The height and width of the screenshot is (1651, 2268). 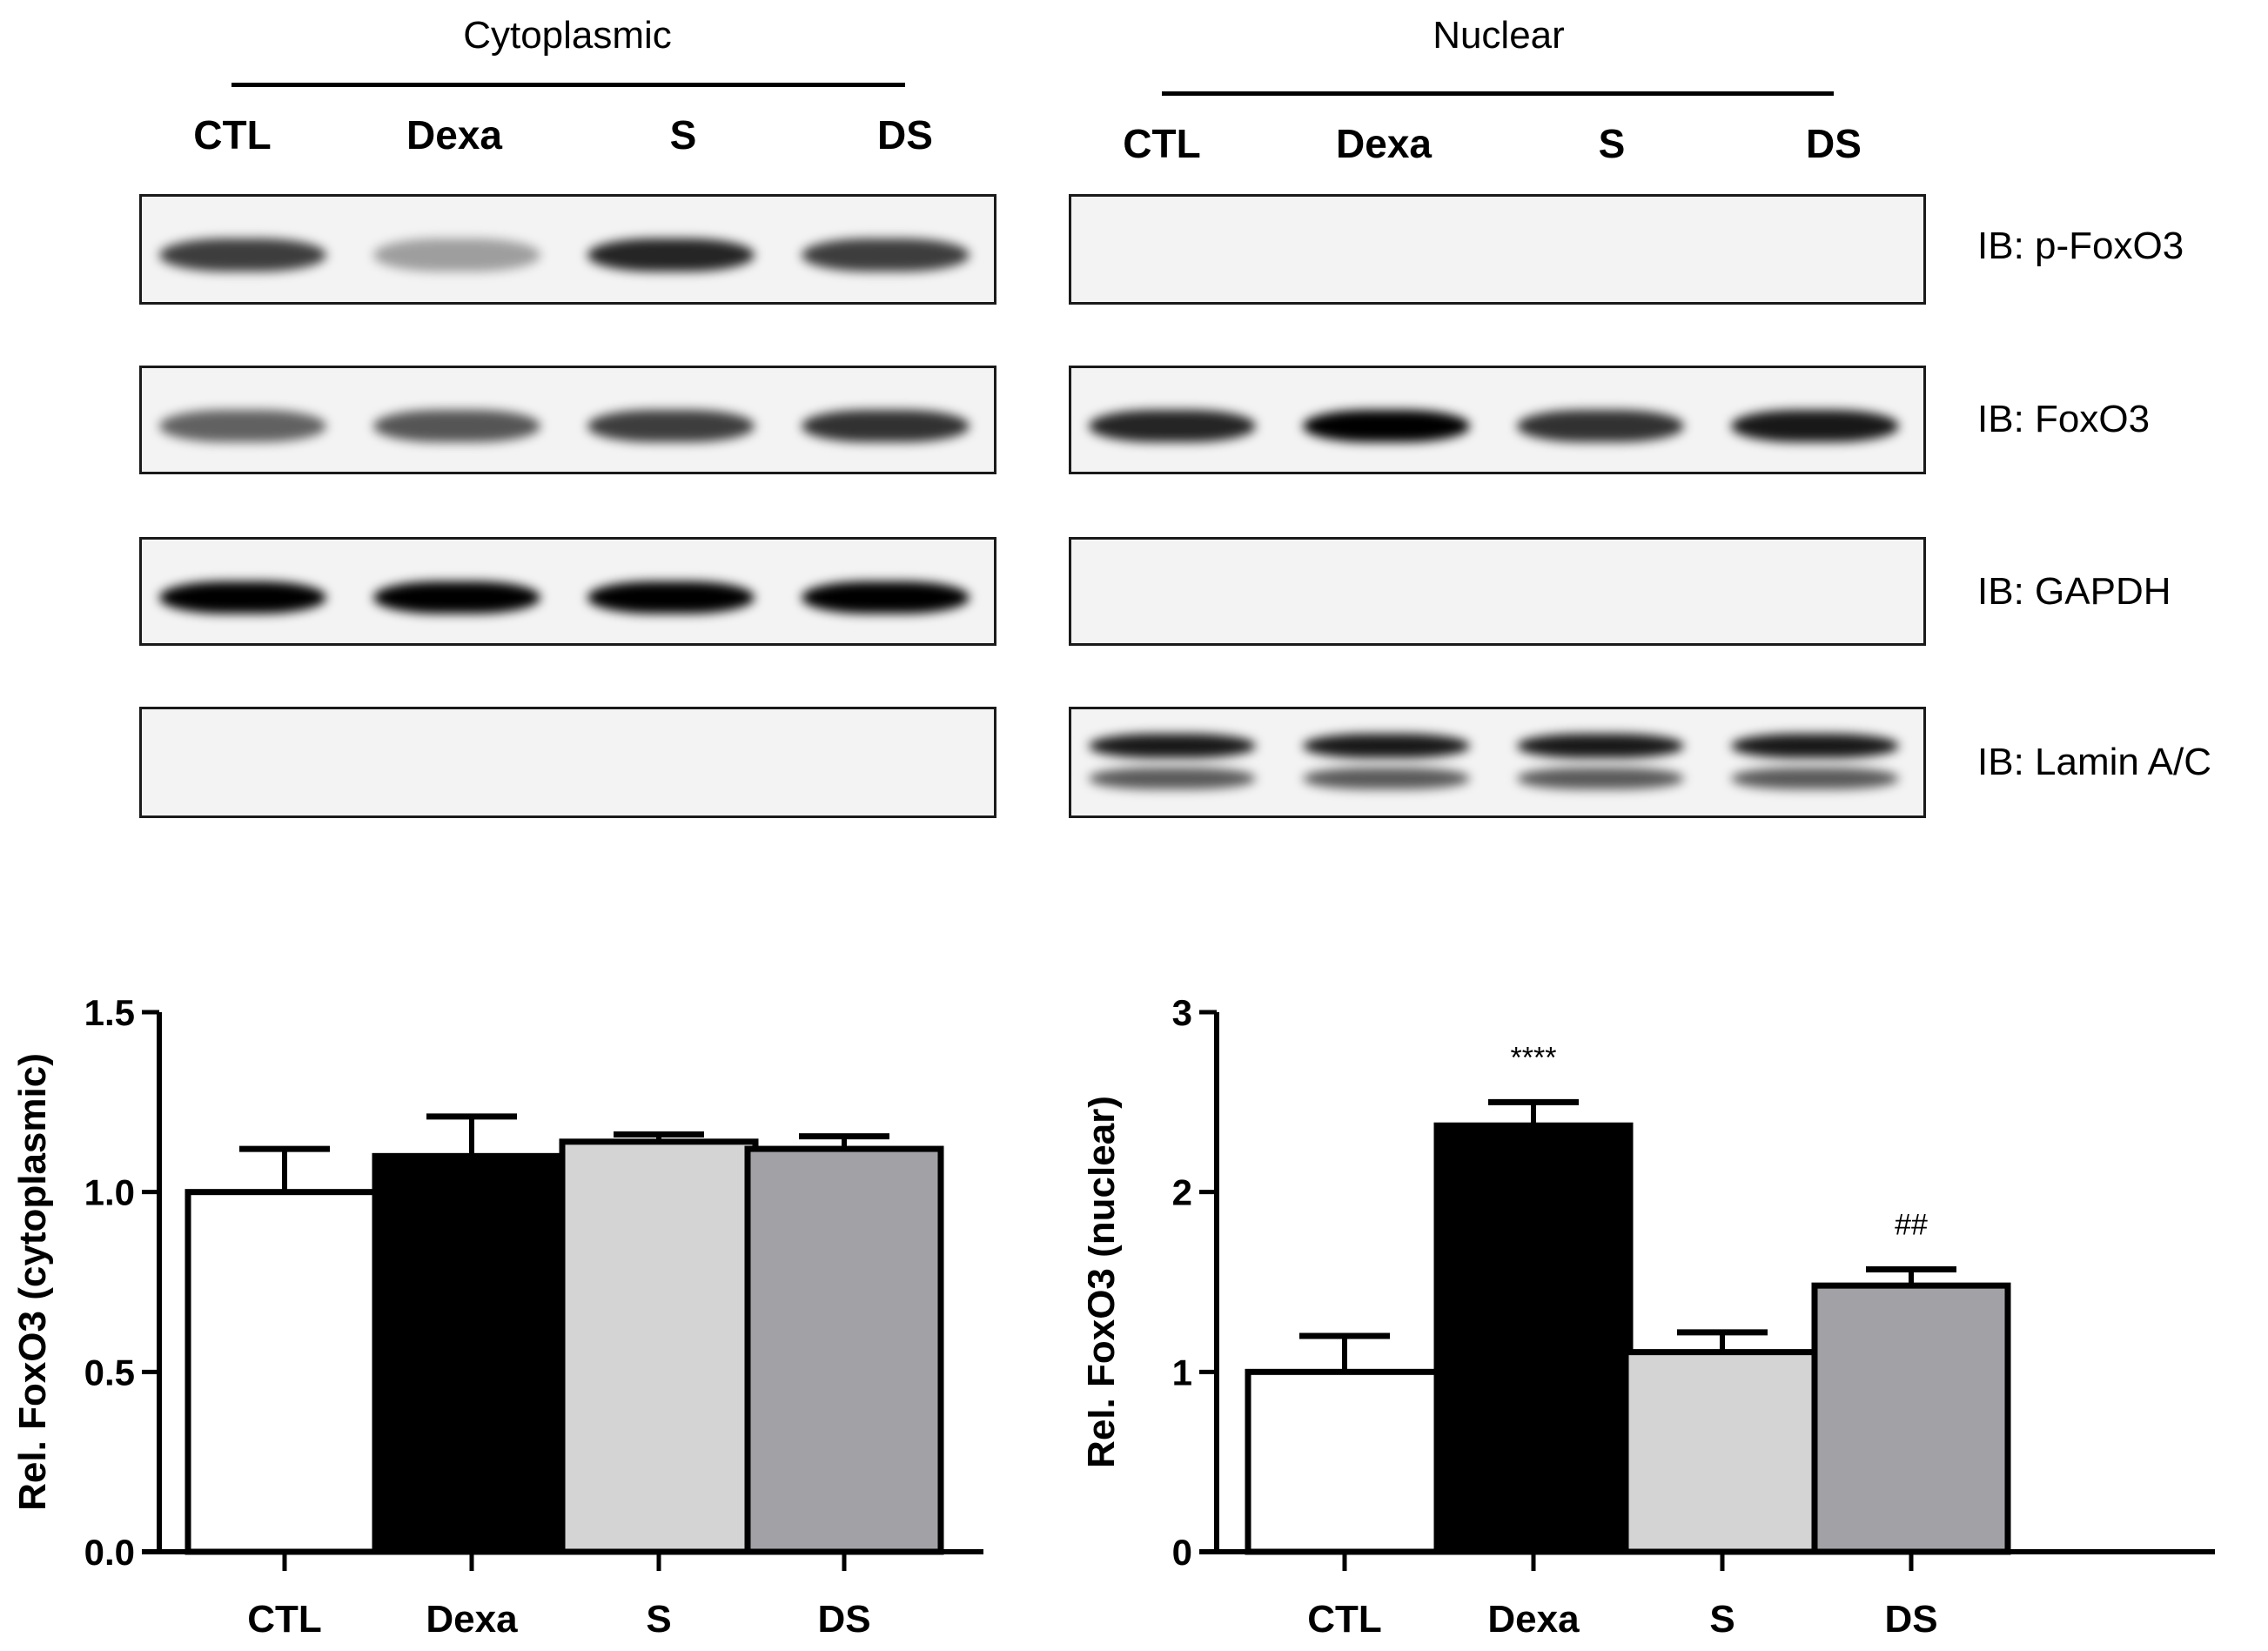 What do you see at coordinates (109, 1372) in the screenshot?
I see `y-tick-label: 0.5` at bounding box center [109, 1372].